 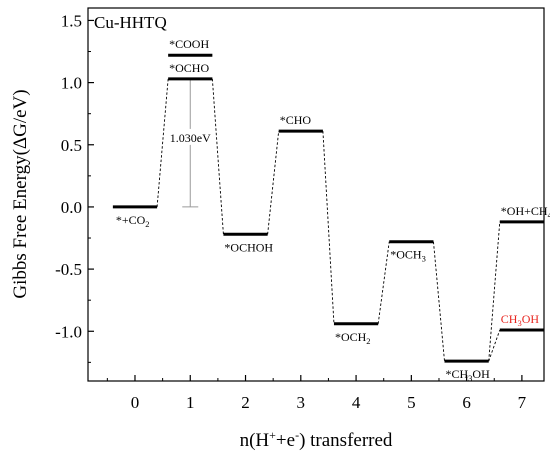 What do you see at coordinates (68, 269) in the screenshot?
I see `y-tick-label: -0.5` at bounding box center [68, 269].